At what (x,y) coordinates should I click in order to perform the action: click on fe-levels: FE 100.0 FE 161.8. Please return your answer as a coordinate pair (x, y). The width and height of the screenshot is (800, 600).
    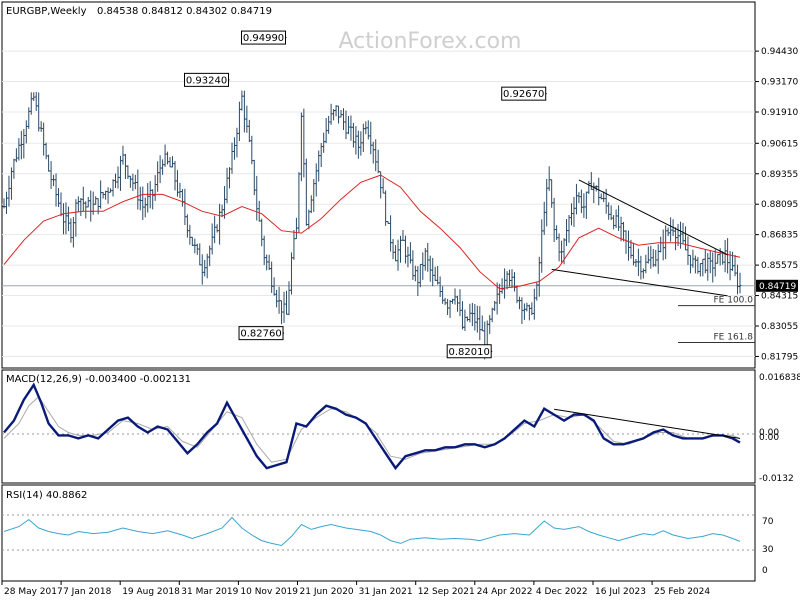
    Looking at the image, I should click on (716, 320).